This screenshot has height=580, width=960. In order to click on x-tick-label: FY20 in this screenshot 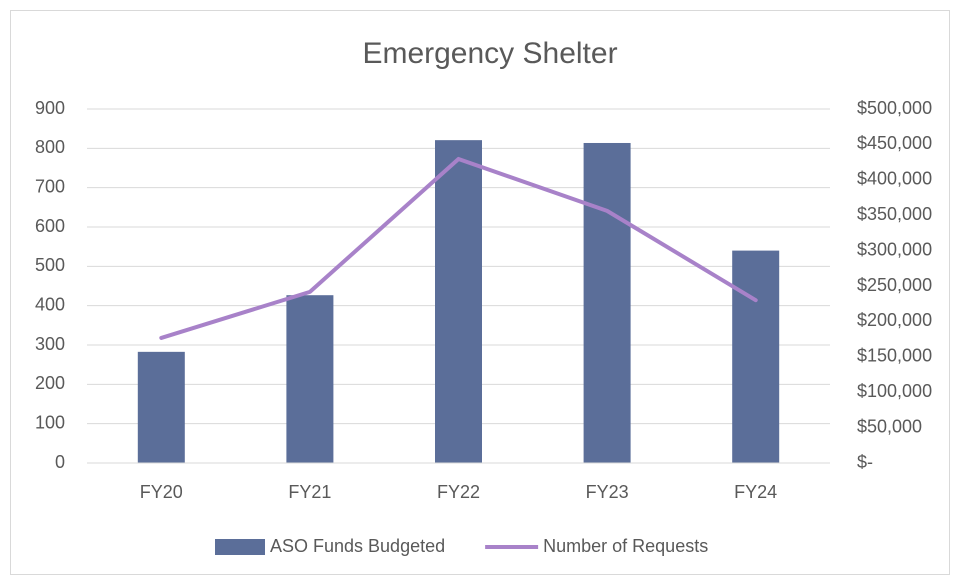, I will do `click(161, 492)`.